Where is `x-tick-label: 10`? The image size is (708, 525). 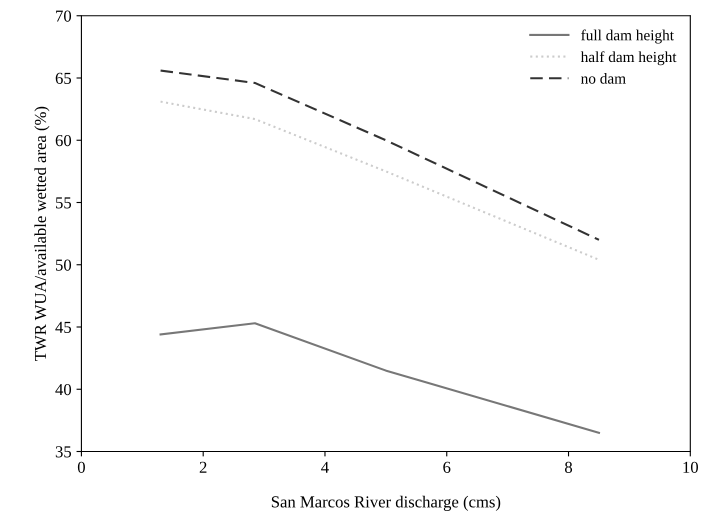
x-tick-label: 10 is located at coordinates (690, 467).